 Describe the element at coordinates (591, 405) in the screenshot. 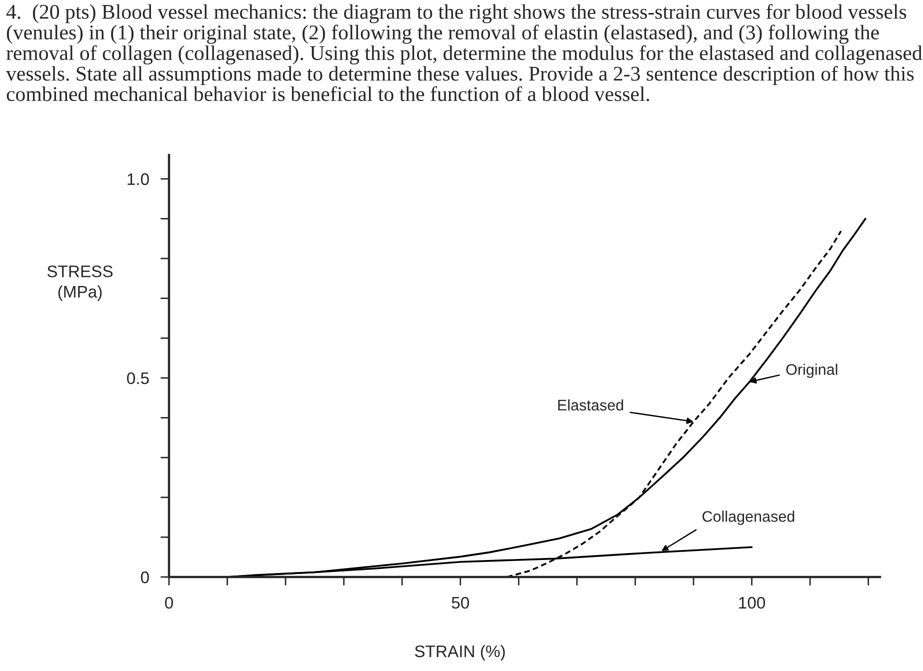

I see `annotation: Elastased` at that location.